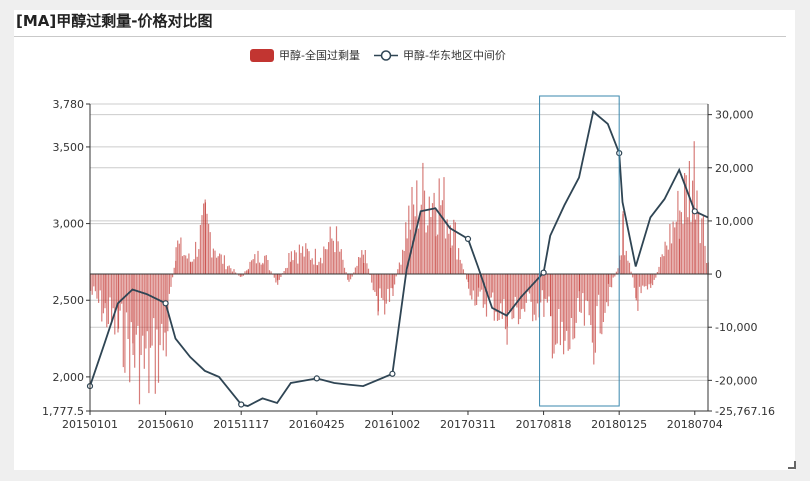  I want to click on right-axis-tick-label: -10,000, so click(736, 327).